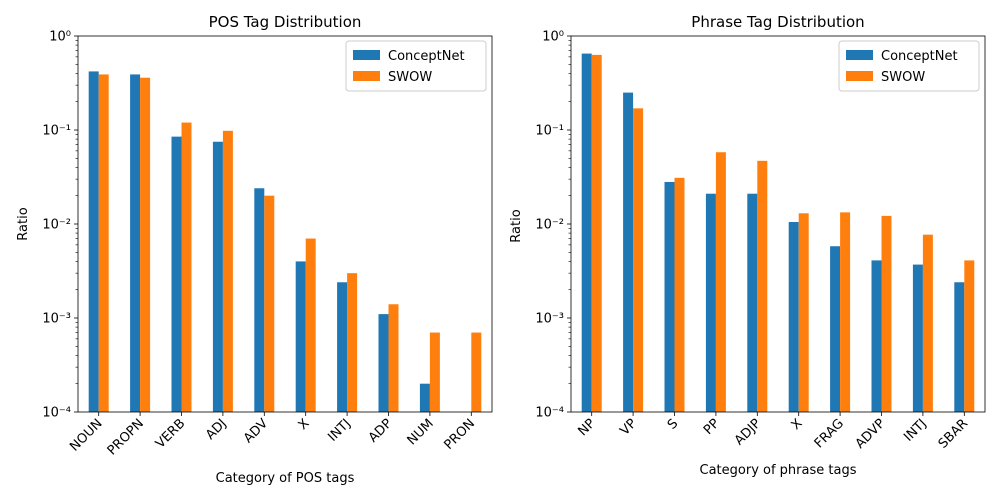 The image size is (1000, 500). Describe the element at coordinates (778, 470) in the screenshot. I see `phrase-x-axis-label: Category of phrase tags` at that location.